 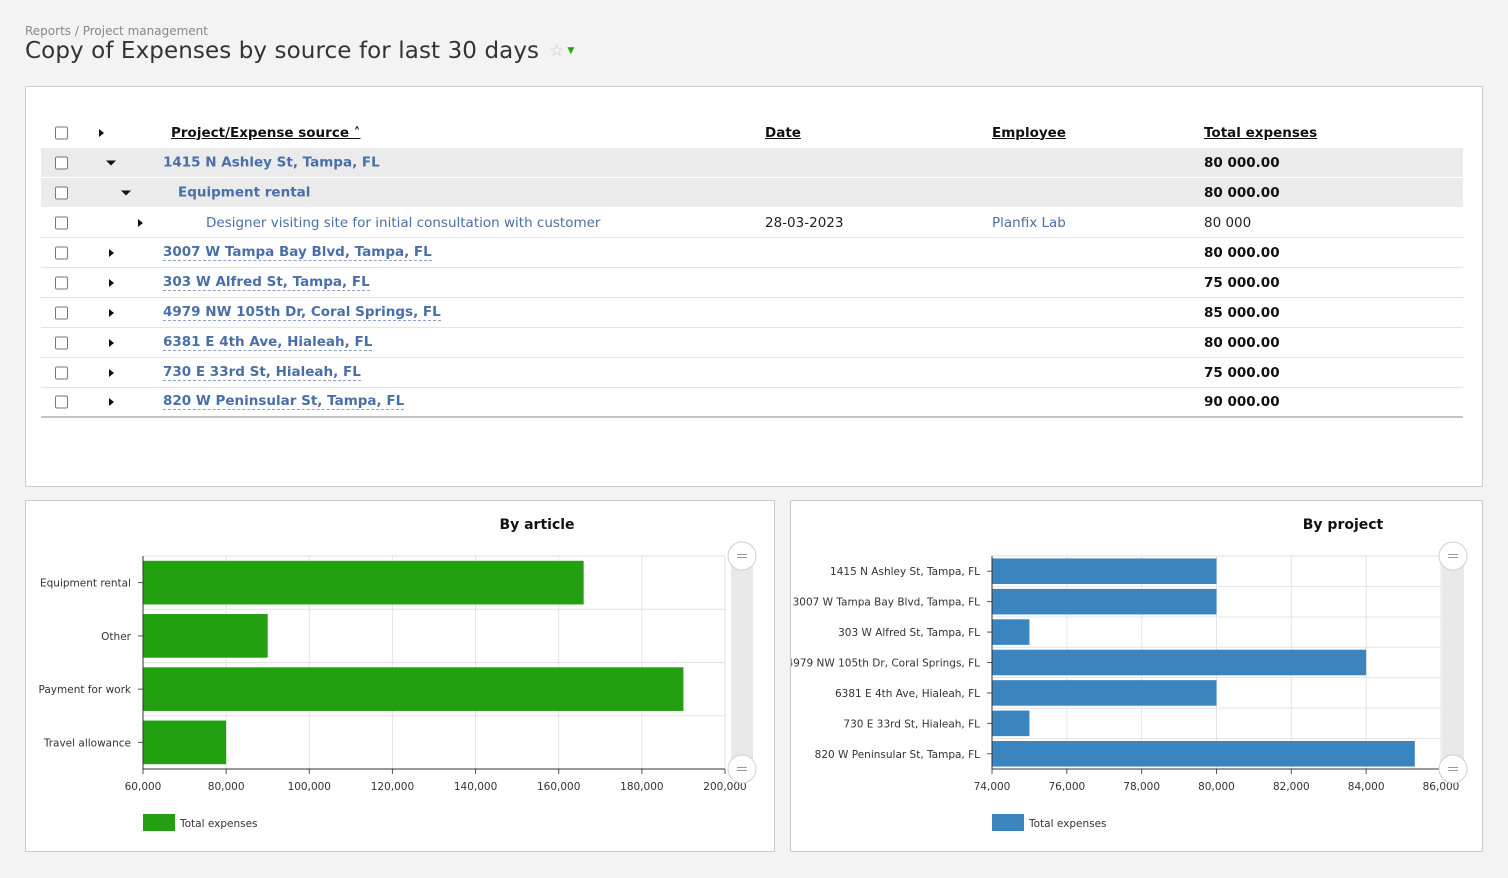 I want to click on project-link: 4979 NW 105th Dr, Coral Springs, FL, so click(x=302, y=312).